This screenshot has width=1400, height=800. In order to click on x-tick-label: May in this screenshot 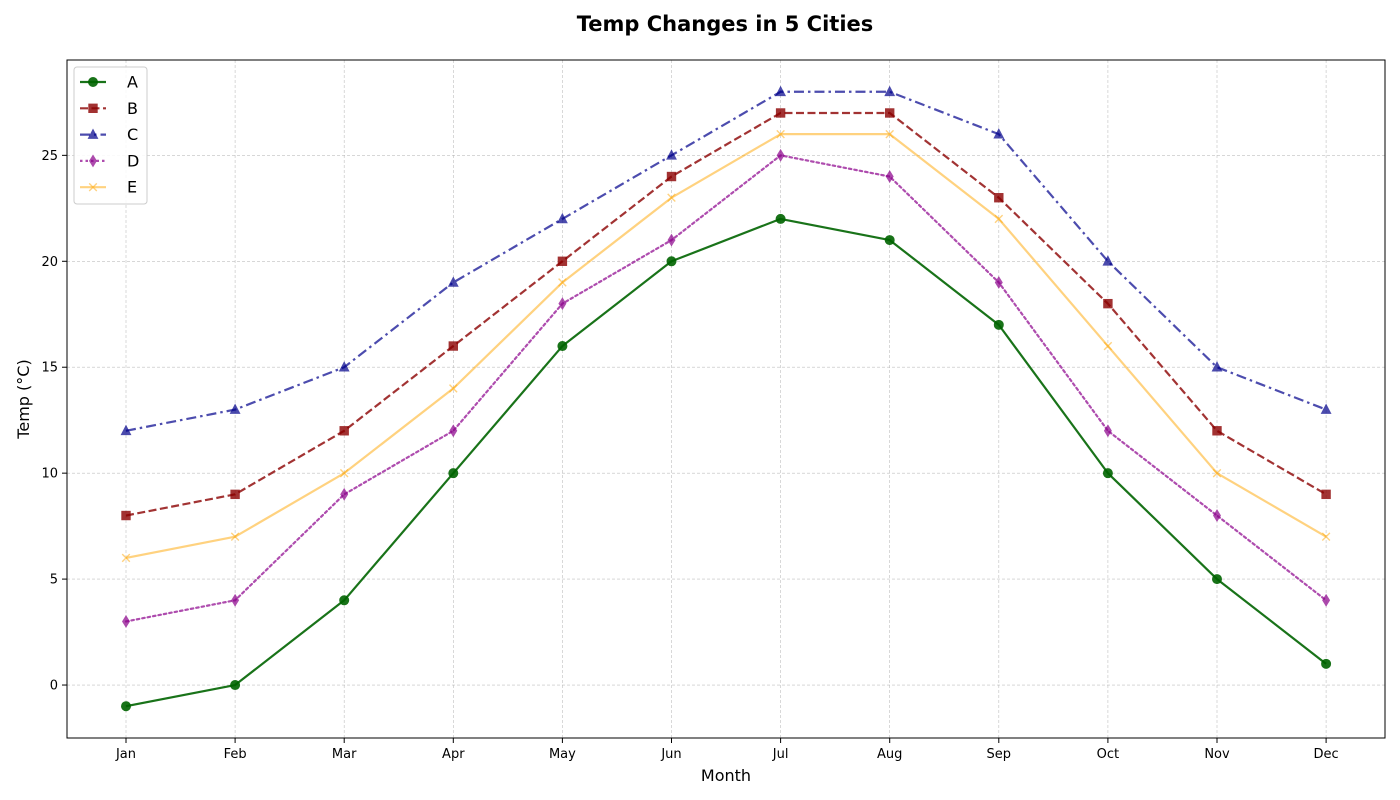, I will do `click(562, 754)`.